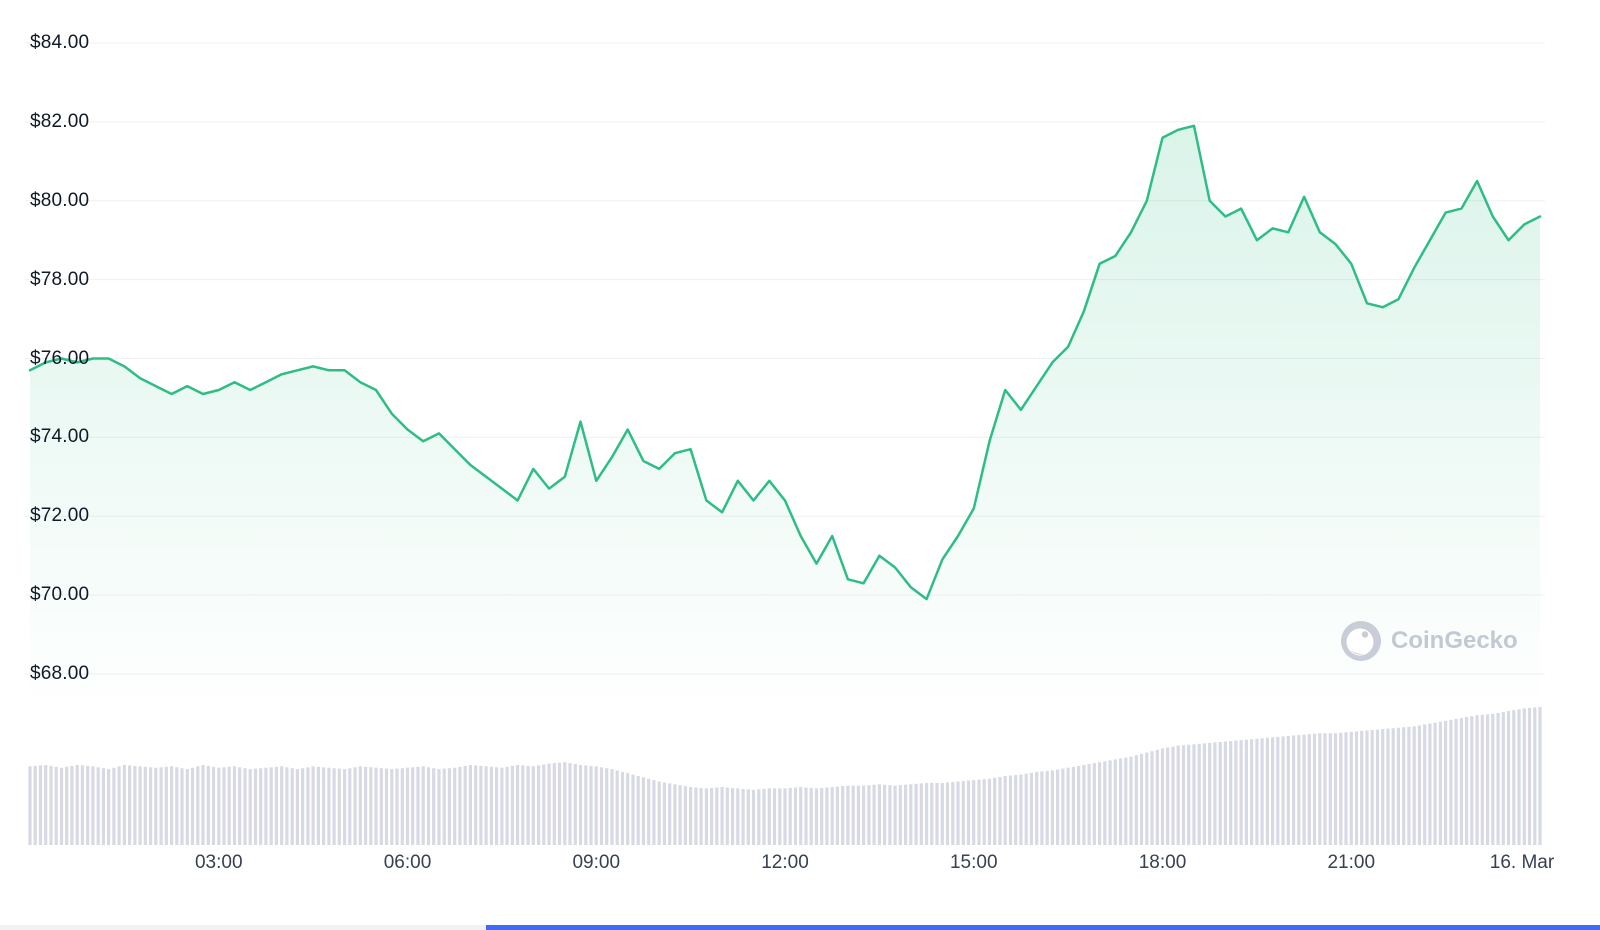 Image resolution: width=1600 pixels, height=930 pixels. What do you see at coordinates (596, 862) in the screenshot?
I see `x-axis-tick-label: 09:00` at bounding box center [596, 862].